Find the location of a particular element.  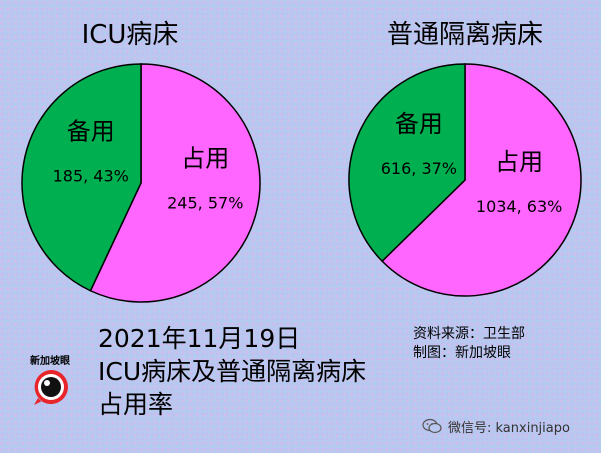

caption-metric: 占用率 is located at coordinates (136, 404).